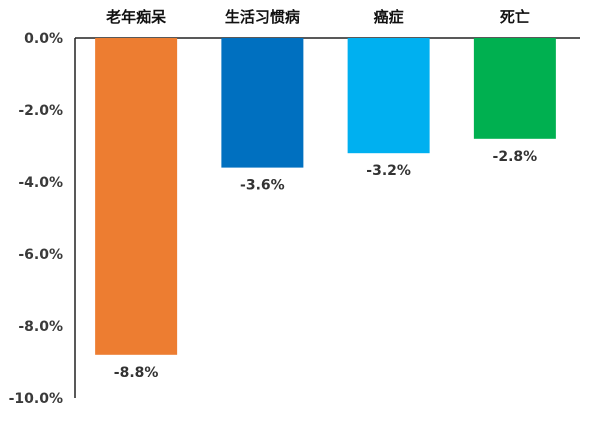 This screenshot has width=600, height=422. What do you see at coordinates (515, 157) in the screenshot?
I see `value-label: -2.8%` at bounding box center [515, 157].